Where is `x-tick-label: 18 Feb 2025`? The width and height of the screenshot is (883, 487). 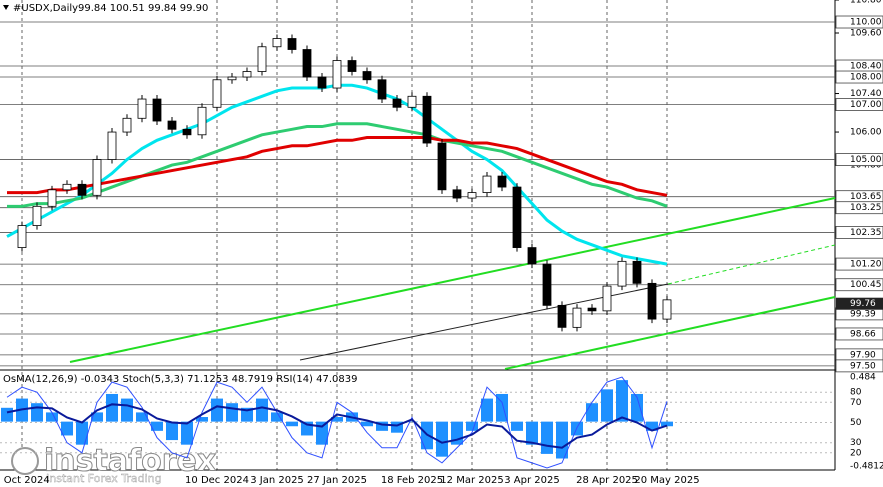 x-tick-label: 18 Feb 2025 is located at coordinates (412, 480).